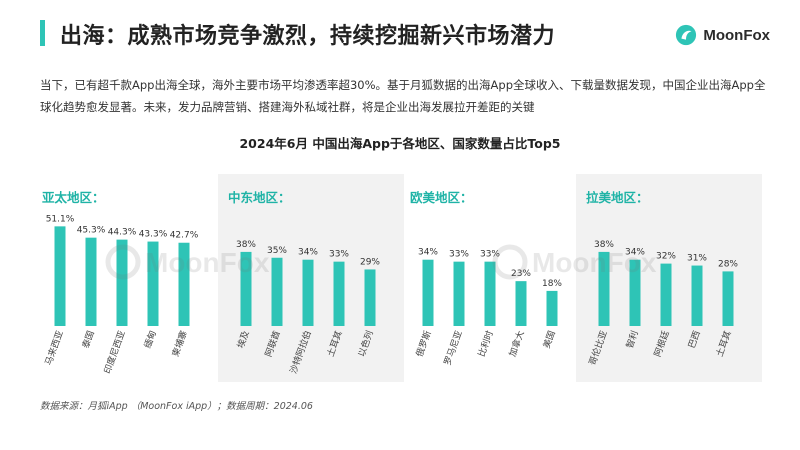  I want to click on category-label: 埃及, so click(242, 339).